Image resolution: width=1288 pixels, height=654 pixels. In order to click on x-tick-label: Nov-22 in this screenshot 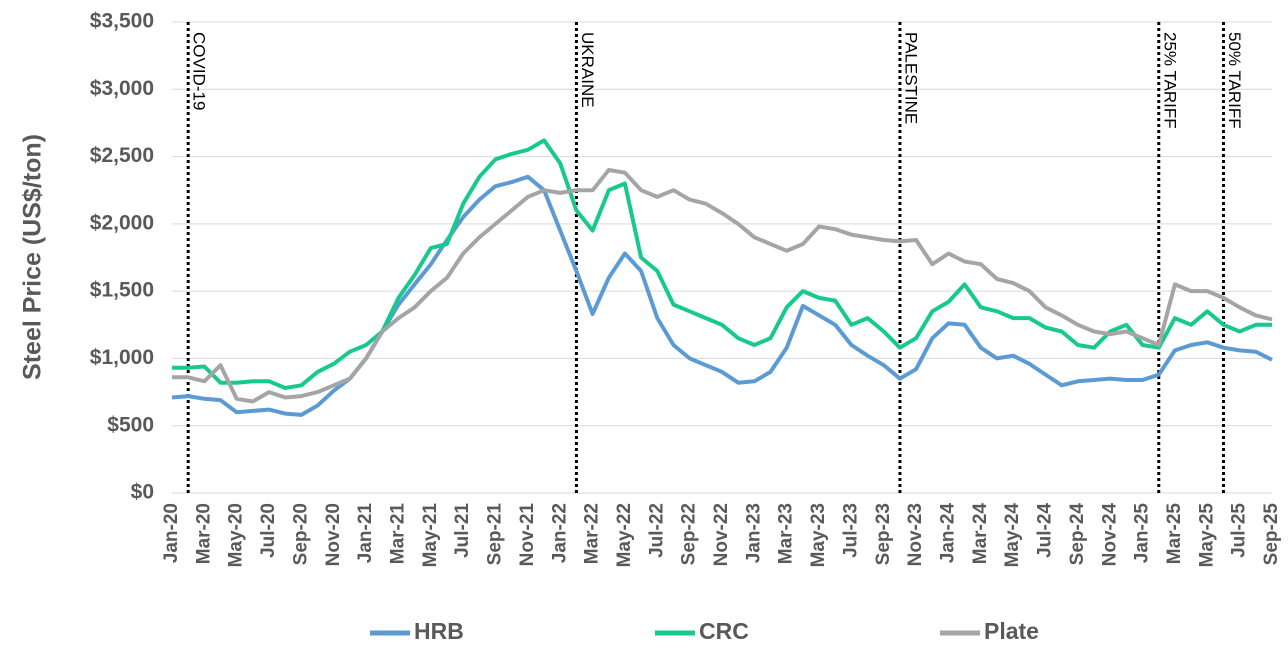, I will do `click(721, 534)`.